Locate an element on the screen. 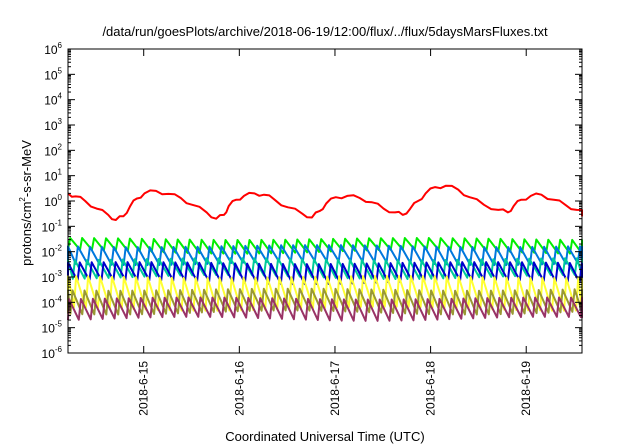 The height and width of the screenshot is (448, 640). y-tick-label: 10⁵ is located at coordinates (53, 74).